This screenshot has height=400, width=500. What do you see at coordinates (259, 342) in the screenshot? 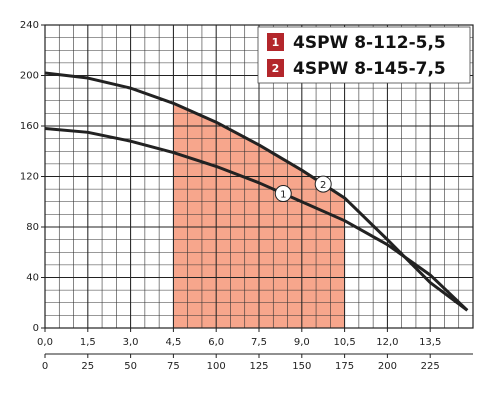
I see `x-tick-label: 7,5` at bounding box center [259, 342].